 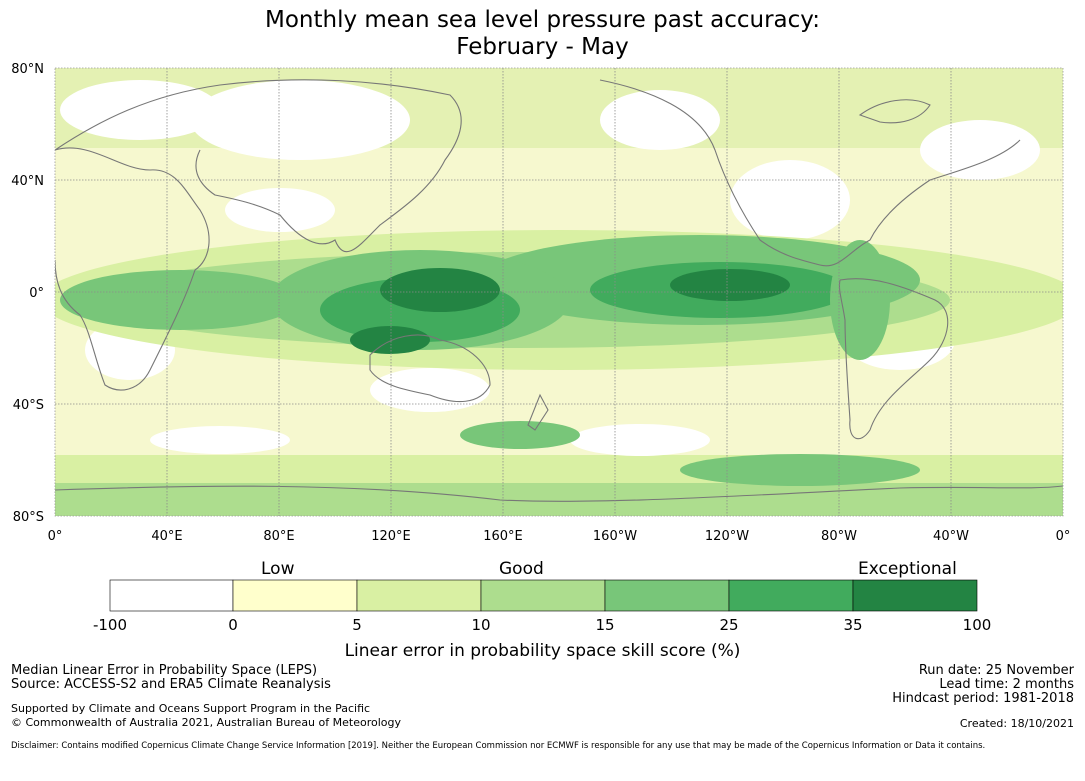 What do you see at coordinates (520, 435) in the screenshot?
I see `tasman-skill` at bounding box center [520, 435].